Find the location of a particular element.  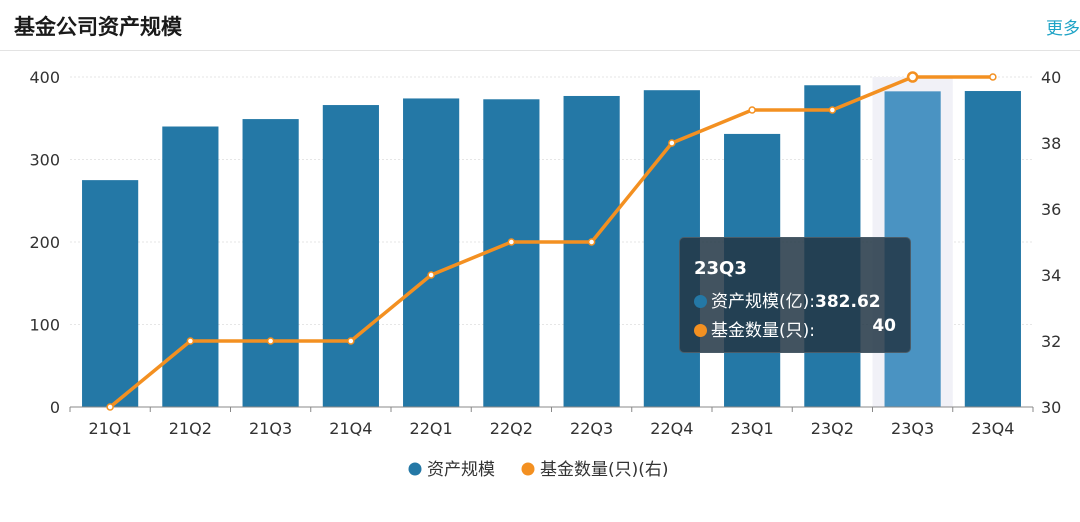

x-tick-21Q3: 21Q3 is located at coordinates (270, 428).